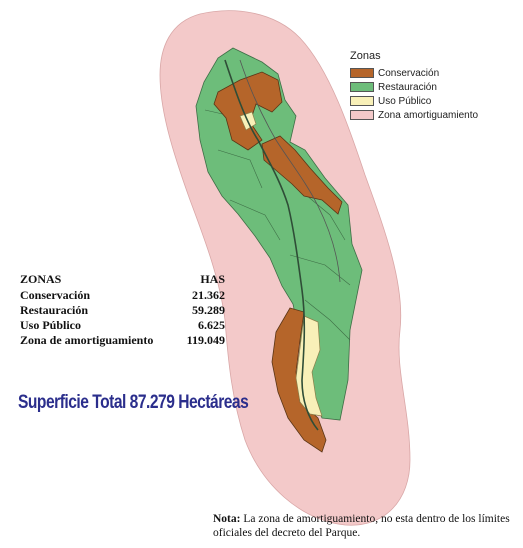  What do you see at coordinates (362, 101) in the screenshot?
I see `legend-swatch-public-use` at bounding box center [362, 101].